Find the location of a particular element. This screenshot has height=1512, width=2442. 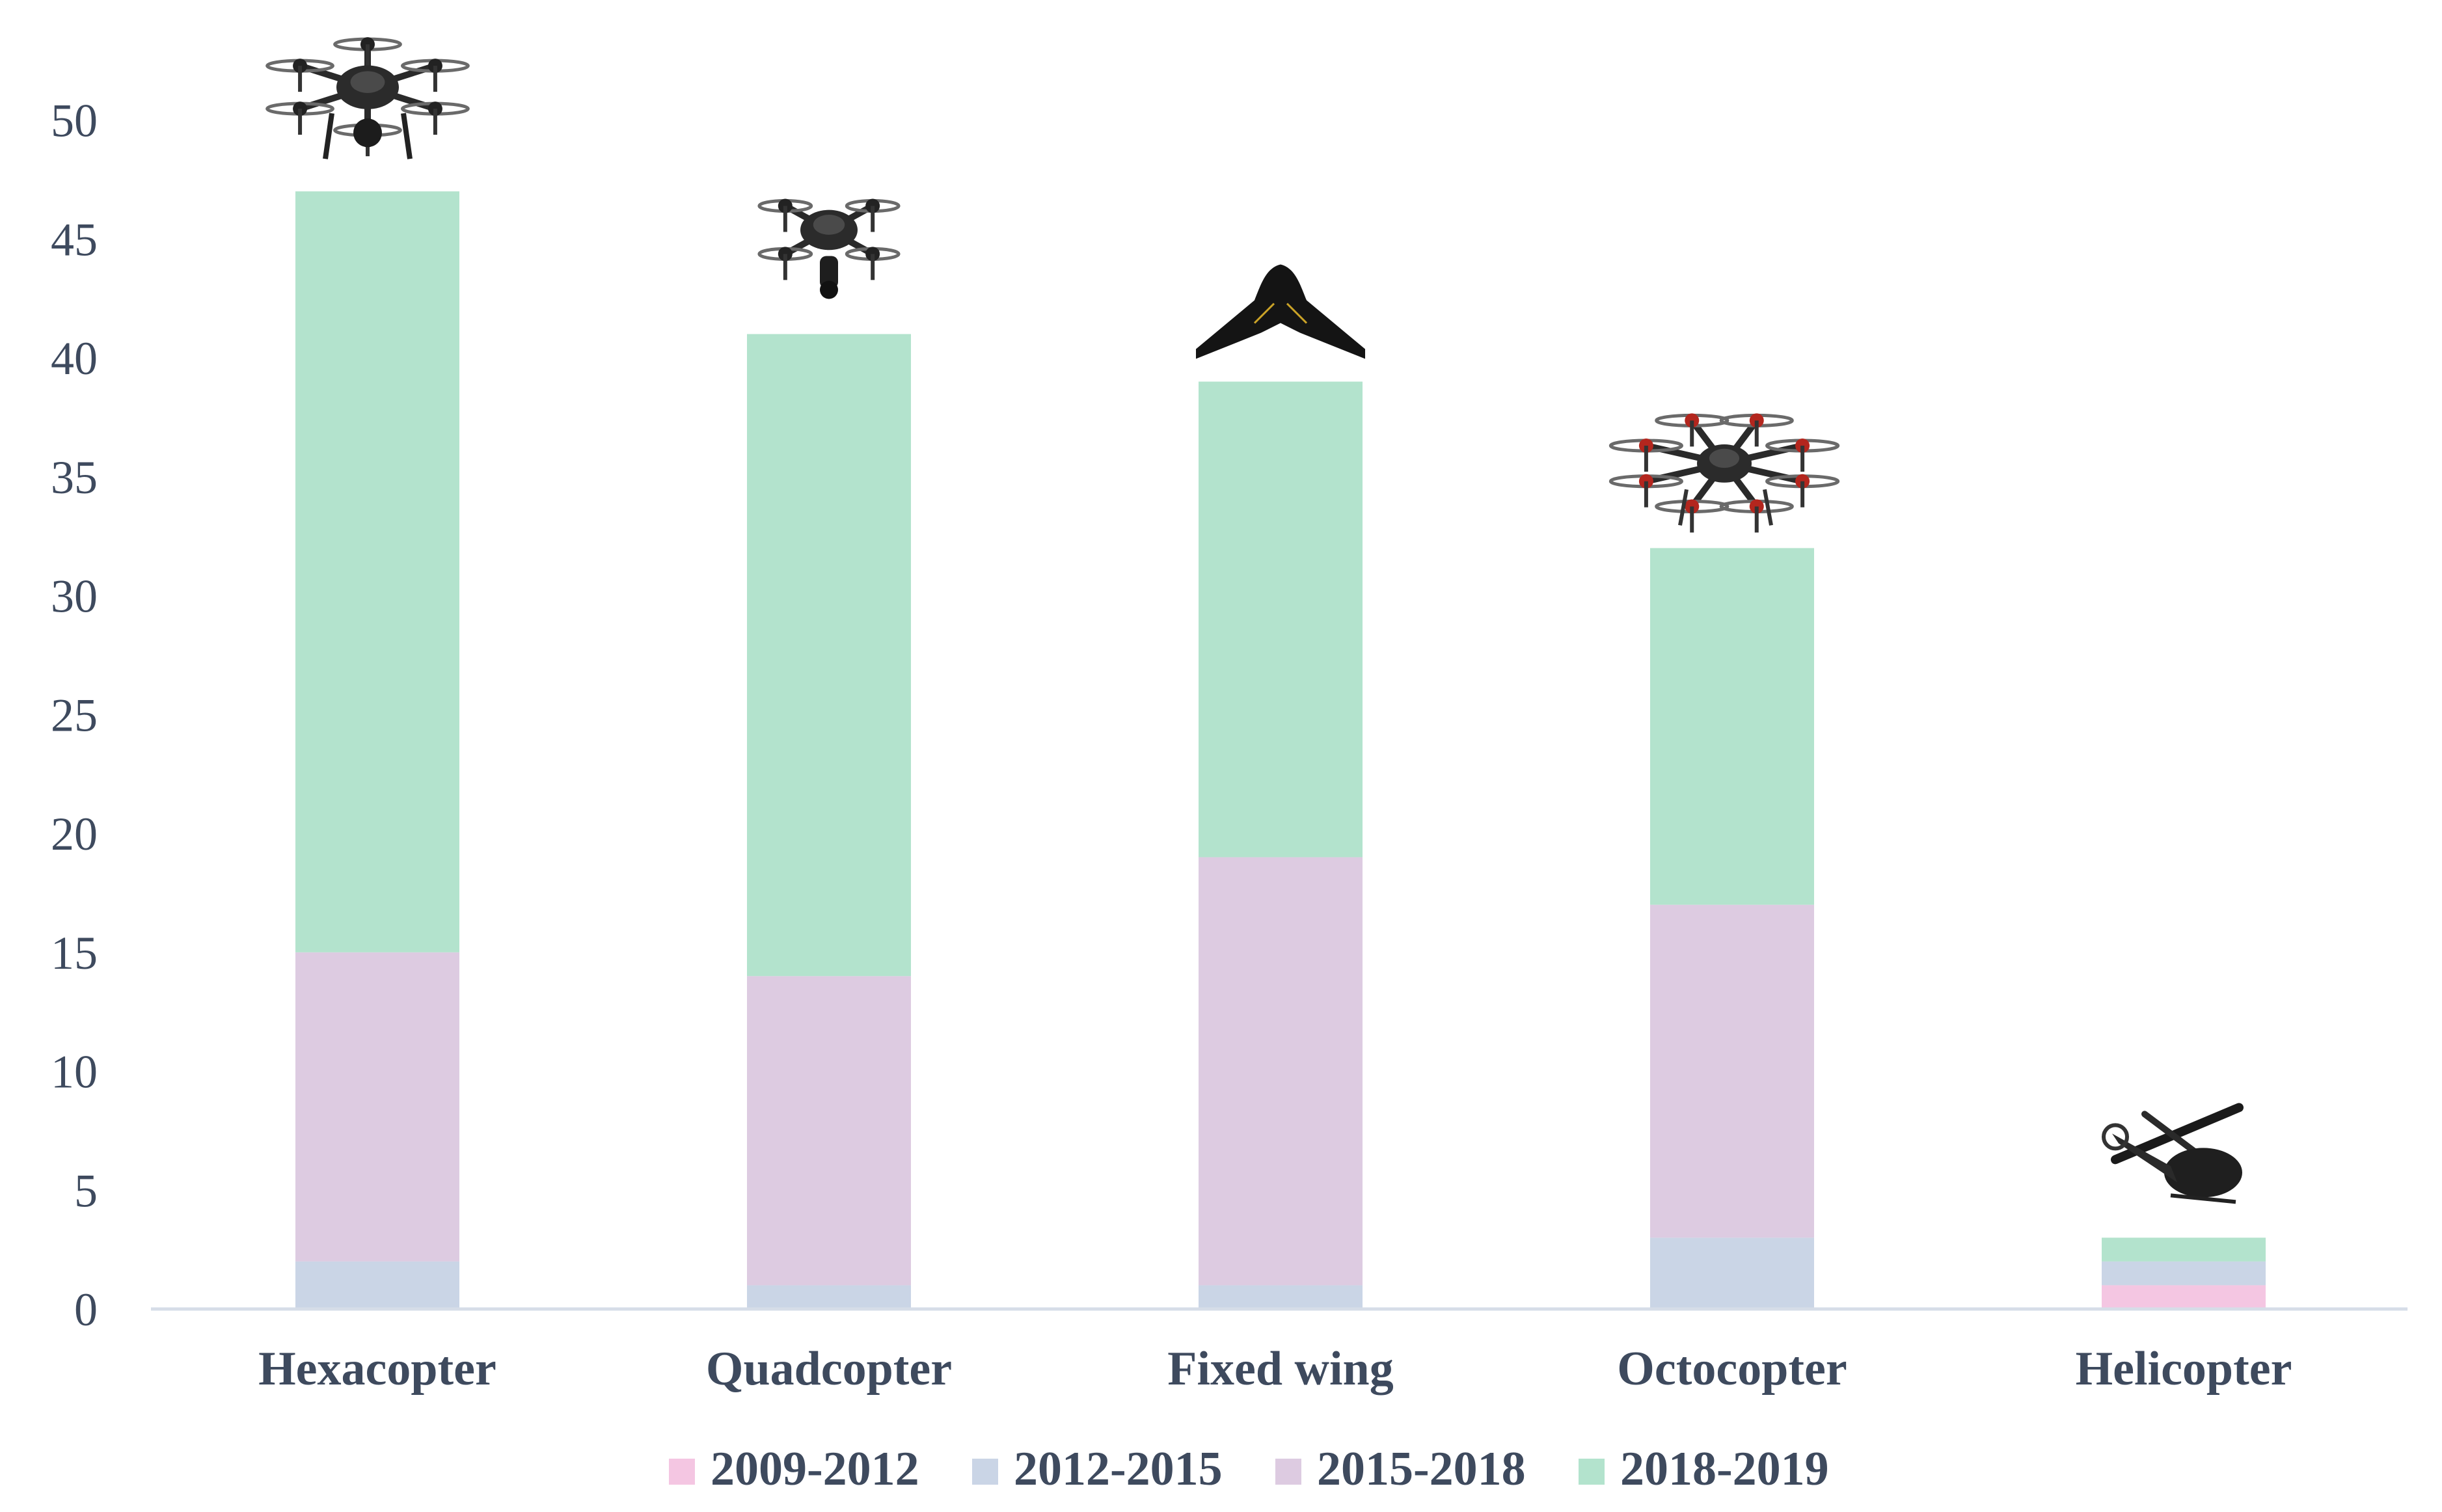

y-tick-label: 25 is located at coordinates (74, 715).